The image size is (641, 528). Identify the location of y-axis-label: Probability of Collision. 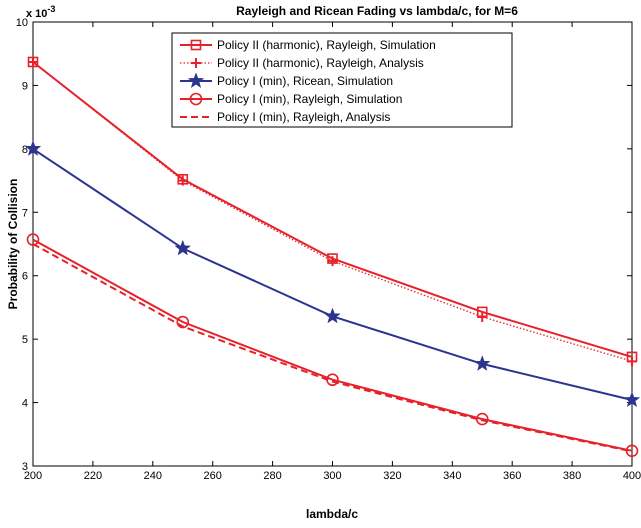
(13, 244).